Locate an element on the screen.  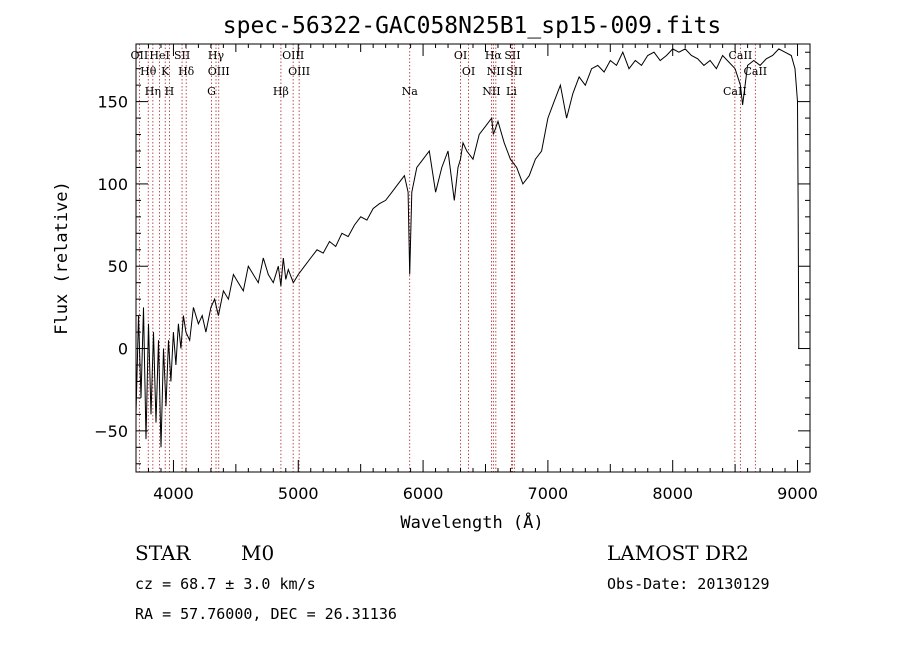
line-label: H is located at coordinates (170, 91).